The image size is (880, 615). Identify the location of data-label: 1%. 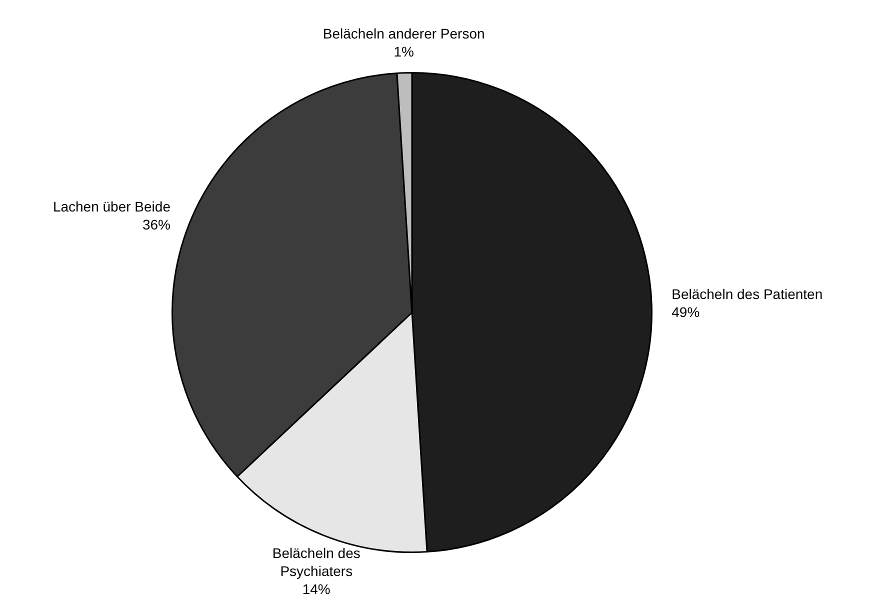
(404, 52).